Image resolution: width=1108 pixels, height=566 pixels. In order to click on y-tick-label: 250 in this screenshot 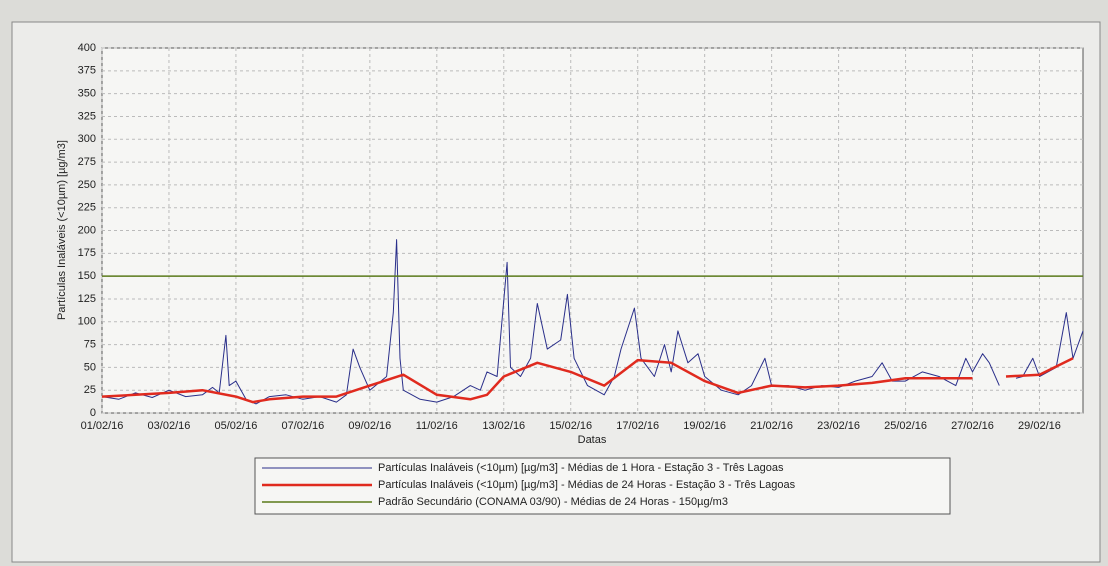, I will do `click(87, 185)`.